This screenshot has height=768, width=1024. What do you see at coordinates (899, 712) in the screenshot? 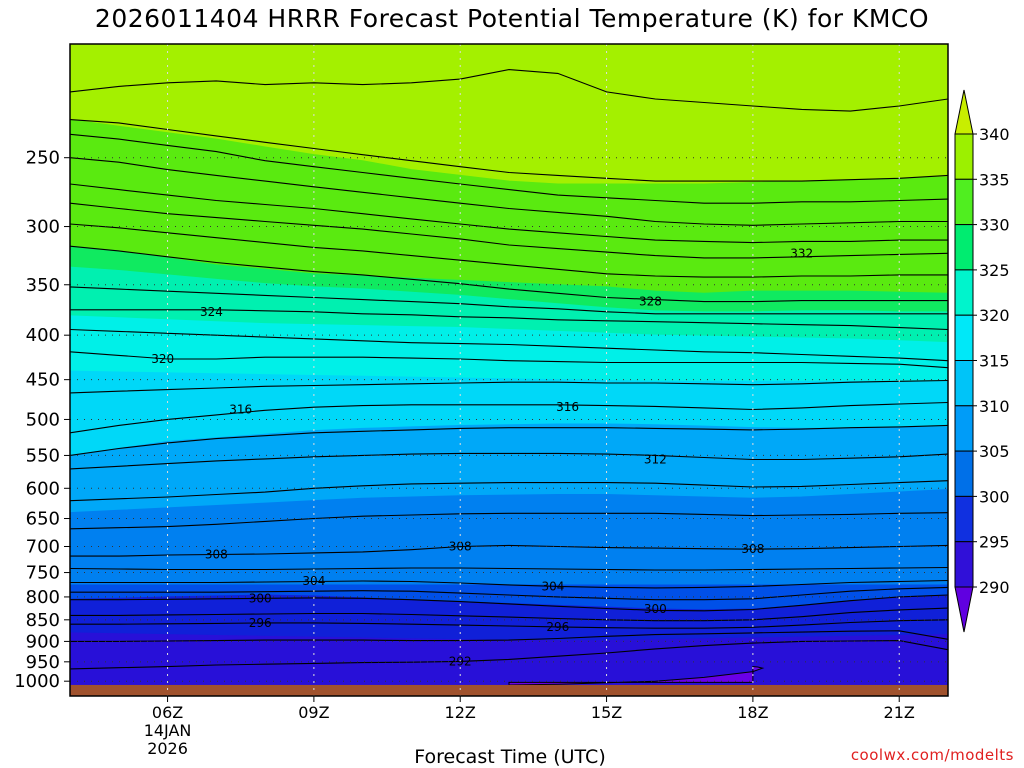
I see `x-tick-label: 21Z` at bounding box center [899, 712].